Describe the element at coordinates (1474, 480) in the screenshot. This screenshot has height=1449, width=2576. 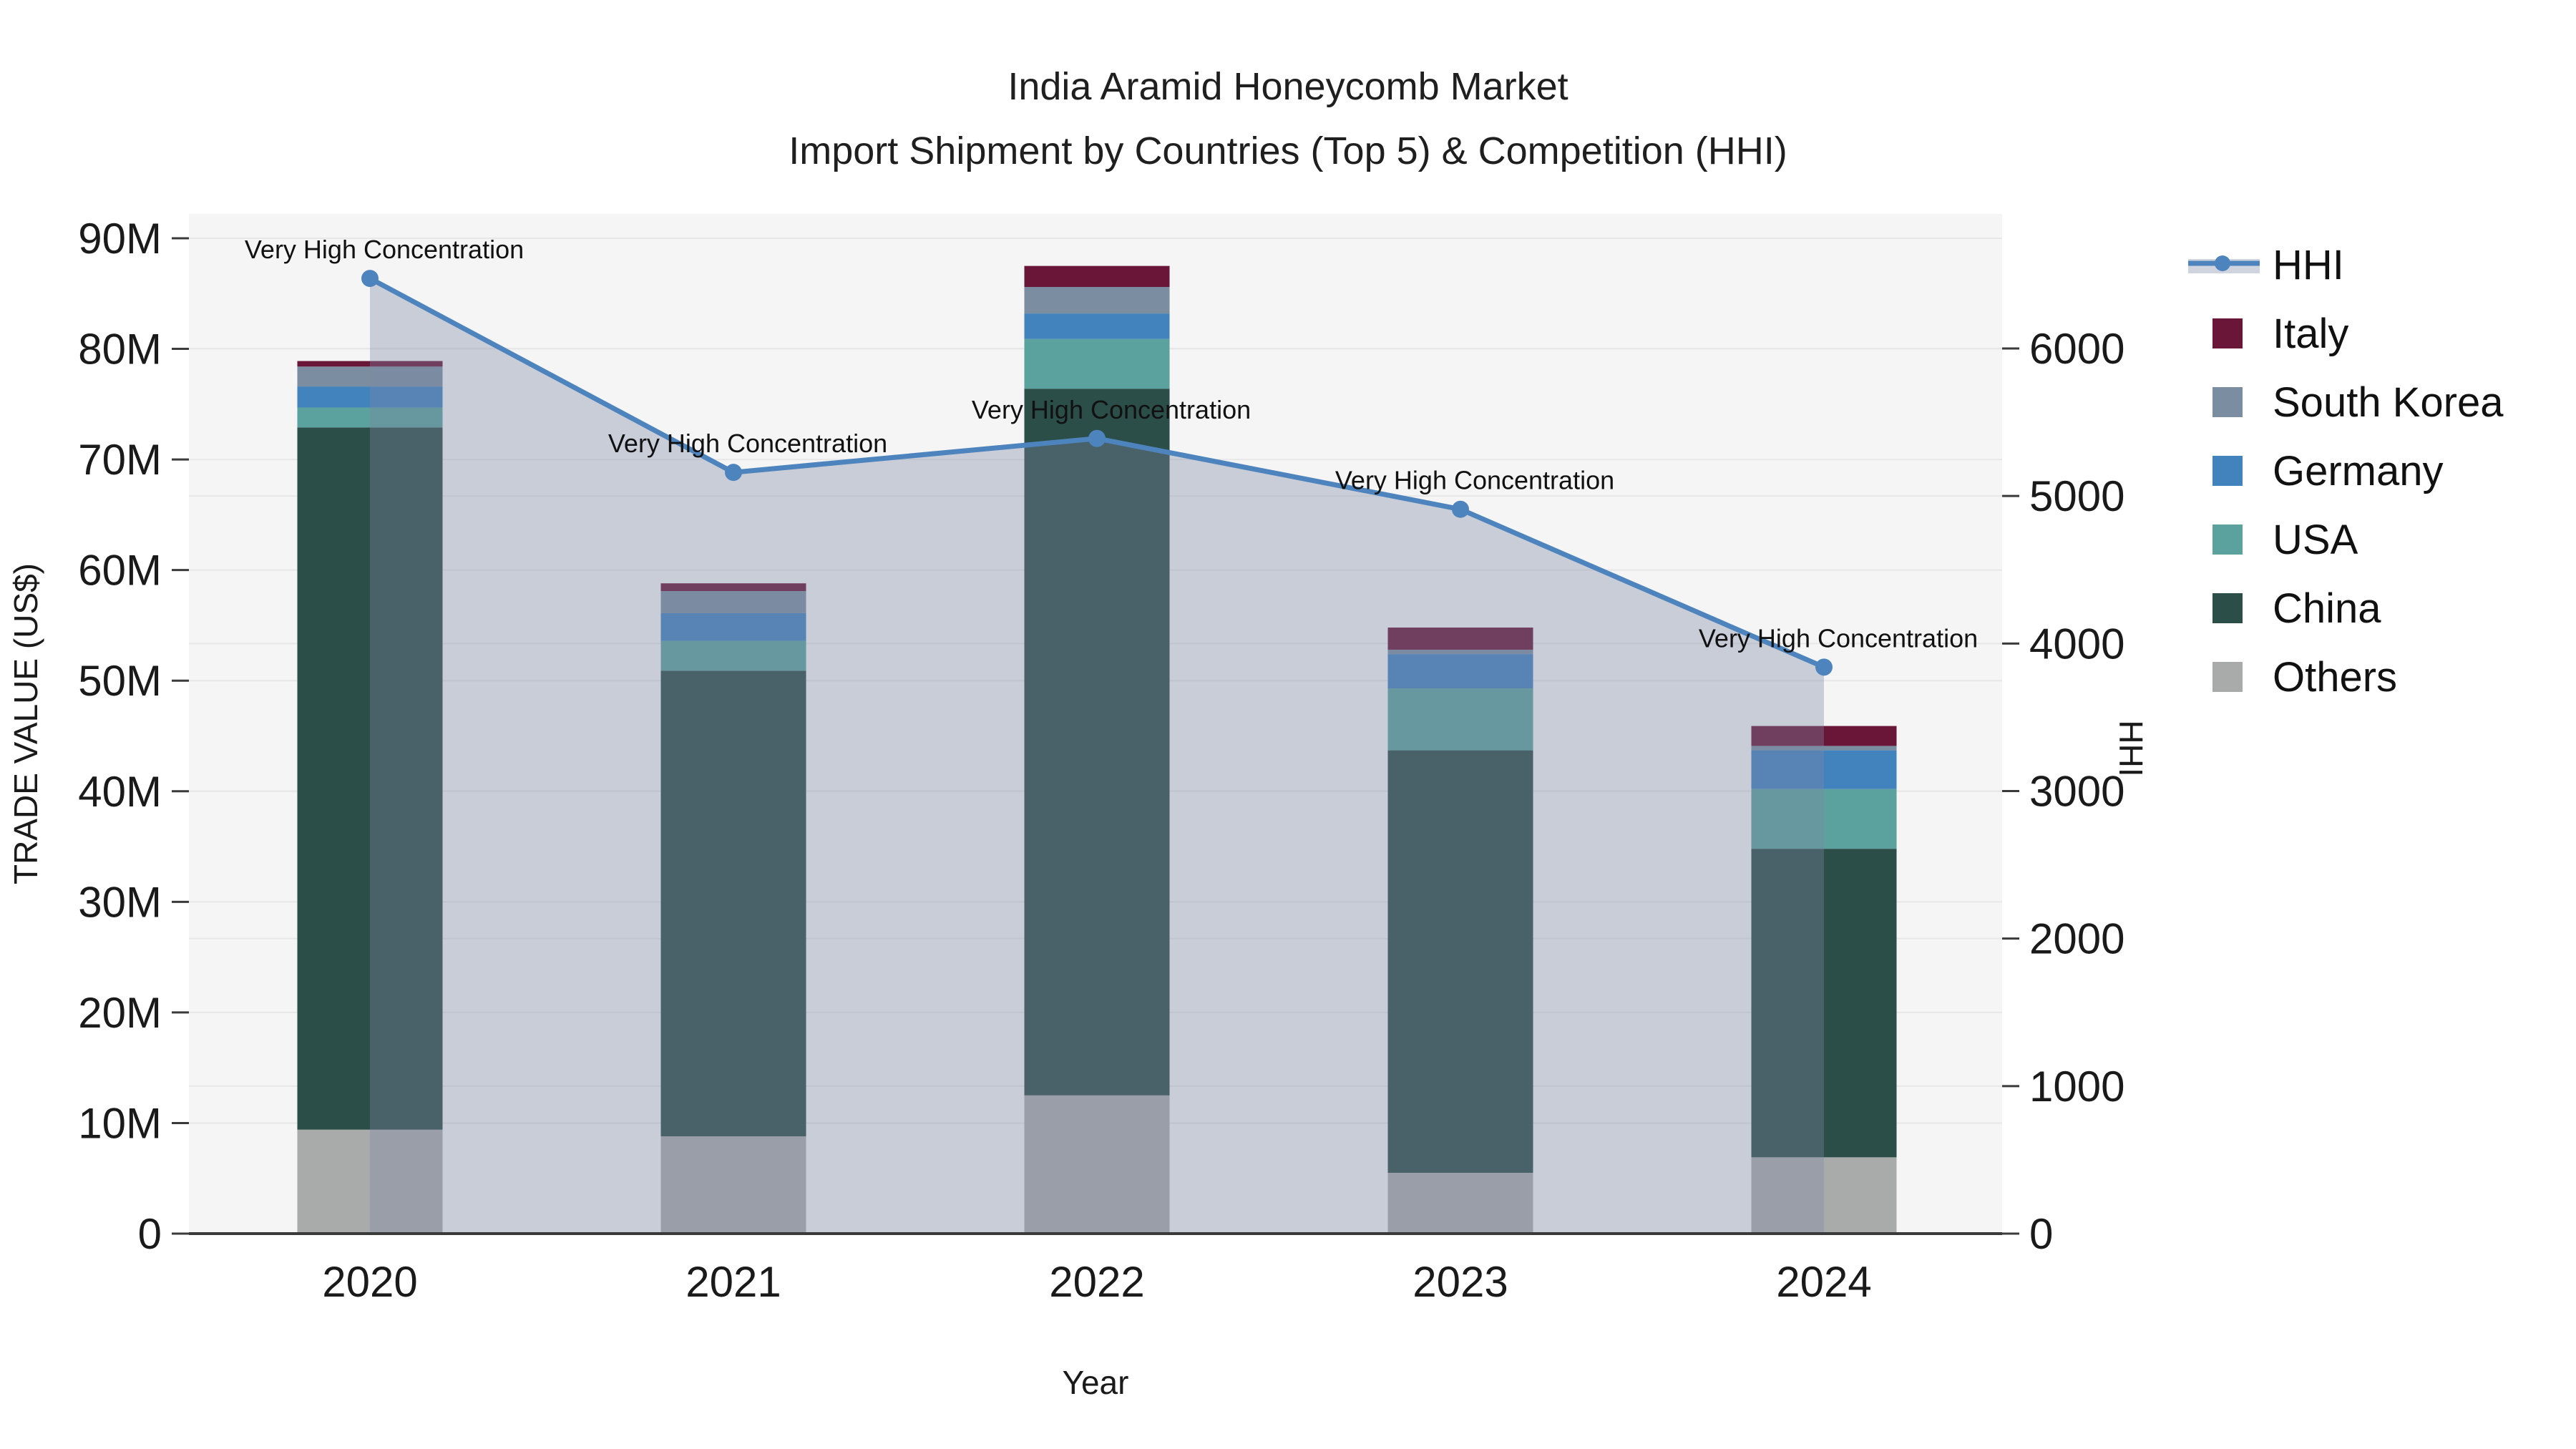
I see `annotation-2023: Very High Concentration` at that location.